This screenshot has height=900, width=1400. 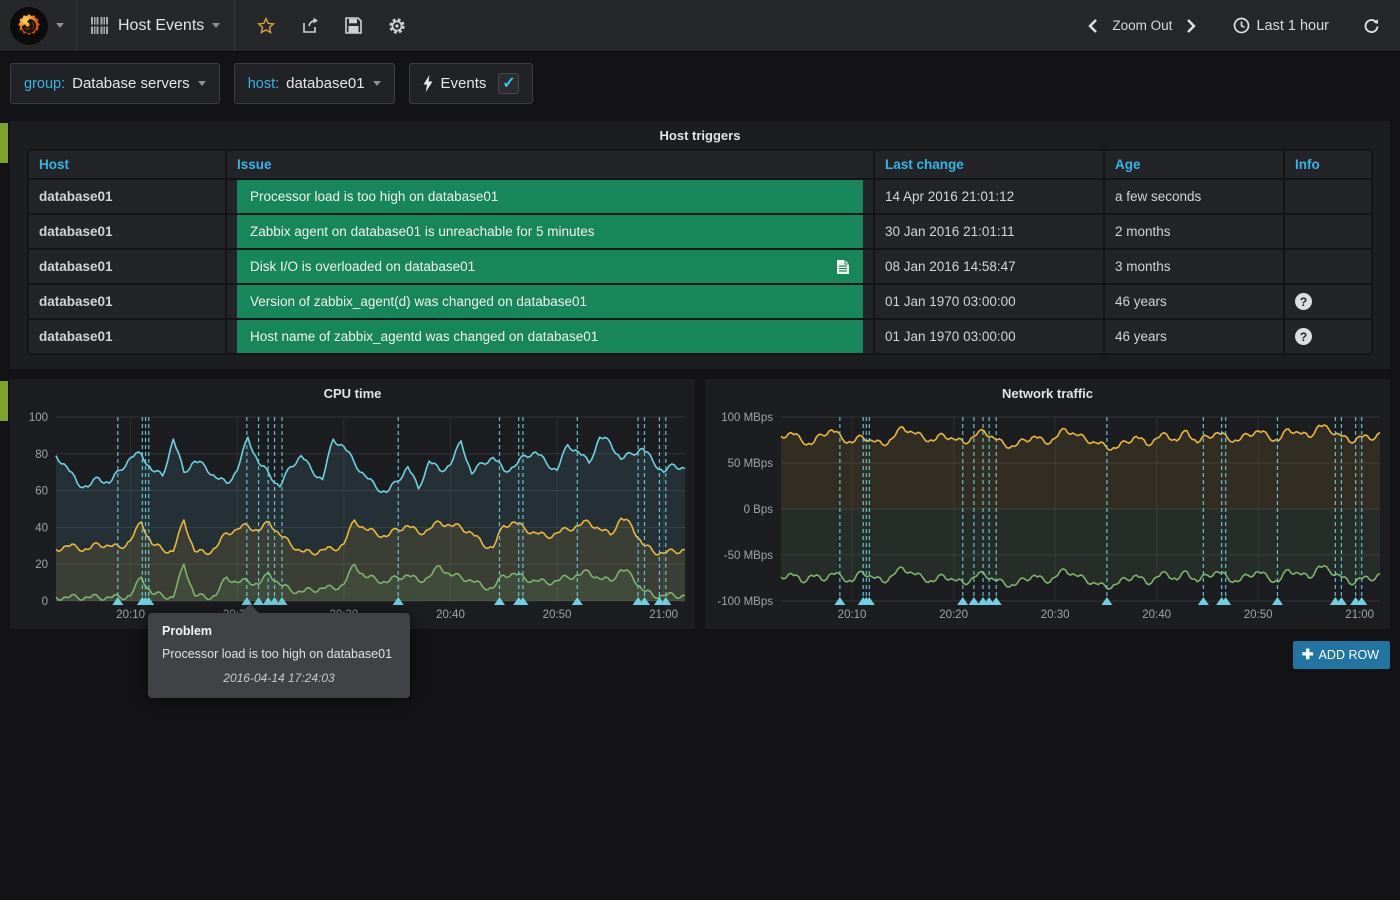 I want to click on host-value: database01, so click(x=325, y=83).